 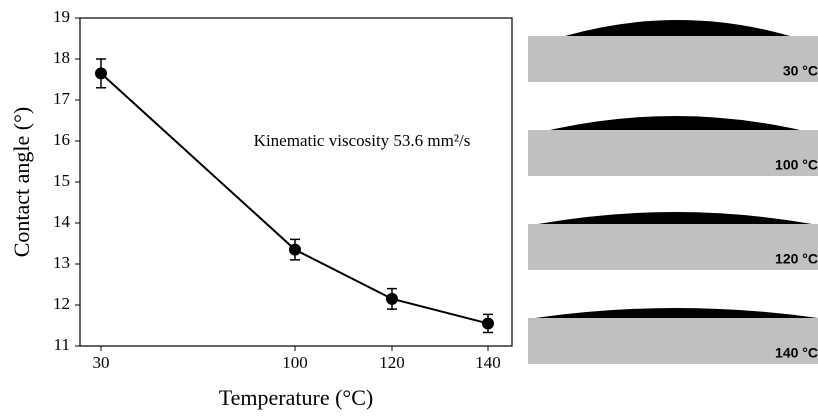 I want to click on y-tick-label: 14, so click(x=62, y=221).